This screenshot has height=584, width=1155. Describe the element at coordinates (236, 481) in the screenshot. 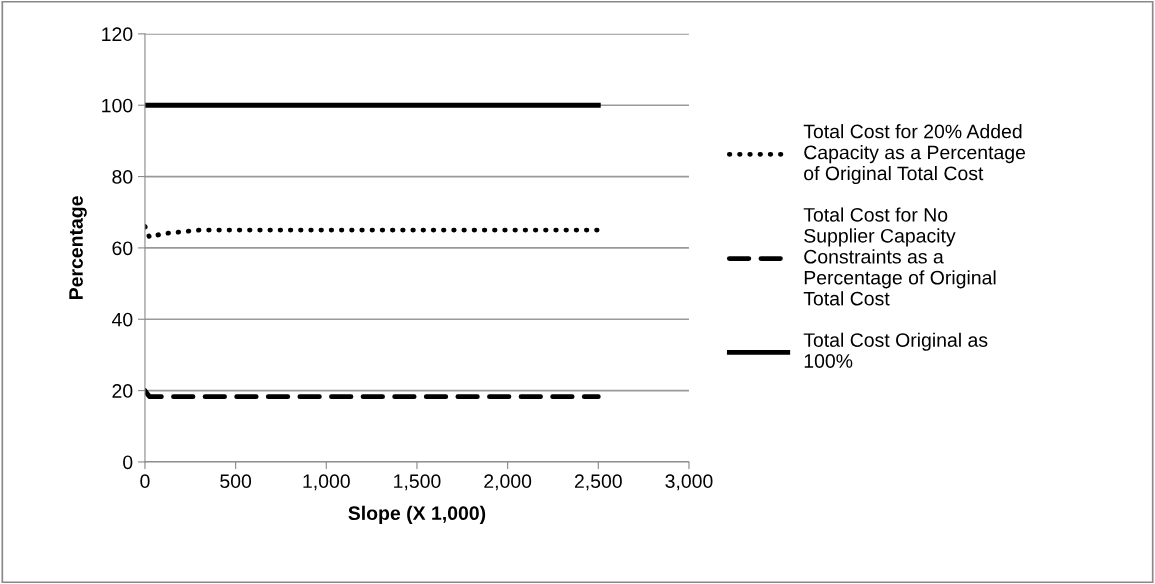

I see `x-tick-label: 500` at that location.